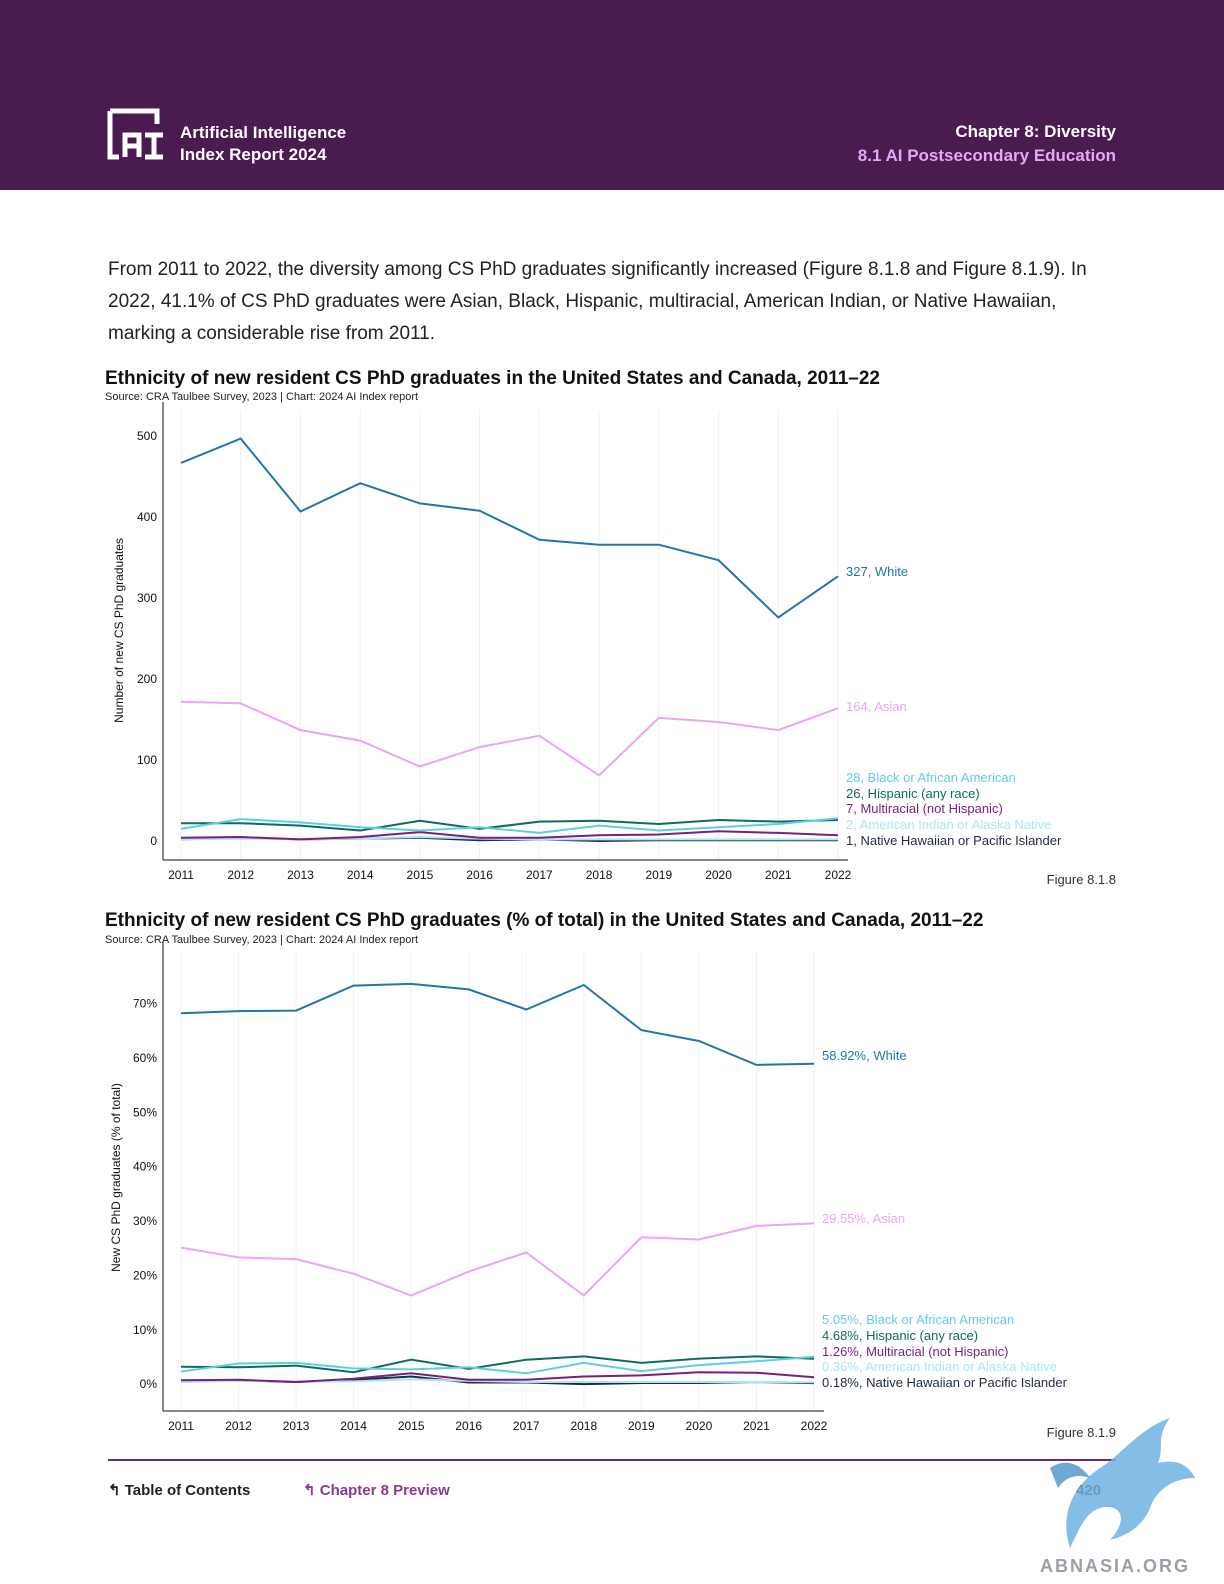  Describe the element at coordinates (147, 436) in the screenshot. I see `y-tick-label: 500` at that location.